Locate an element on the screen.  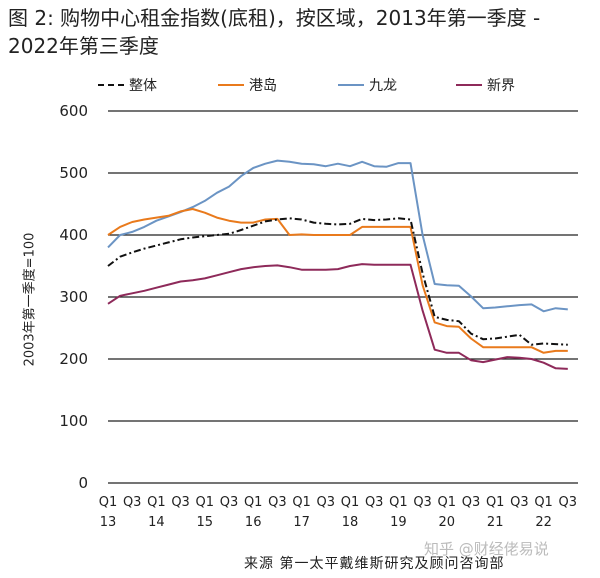
legend-item-overall: 整体 is located at coordinates (127, 85).